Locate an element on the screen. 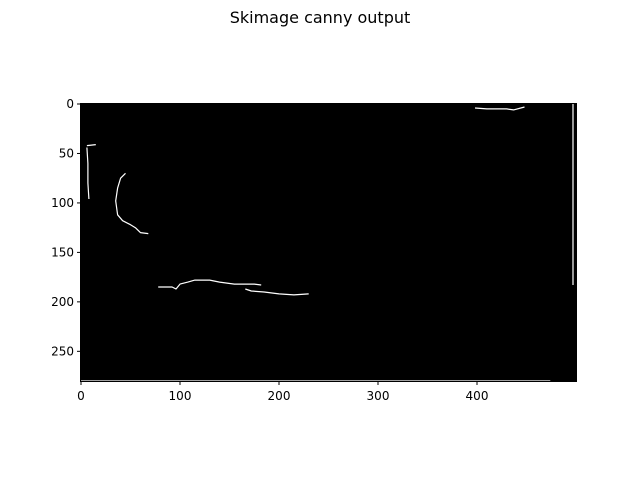  x-tick-label: 200 is located at coordinates (279, 396).